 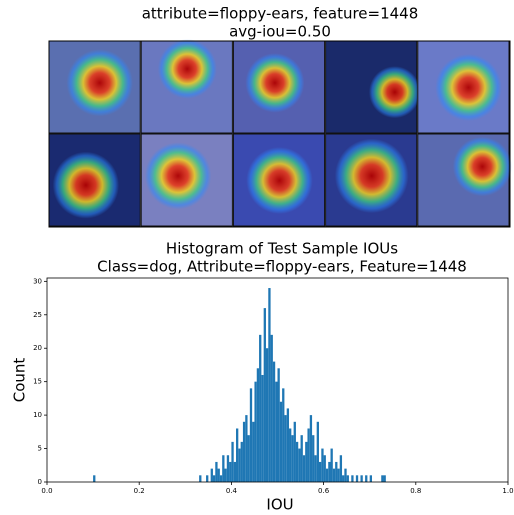 I want to click on y-tick-label: 30, so click(x=37, y=281).